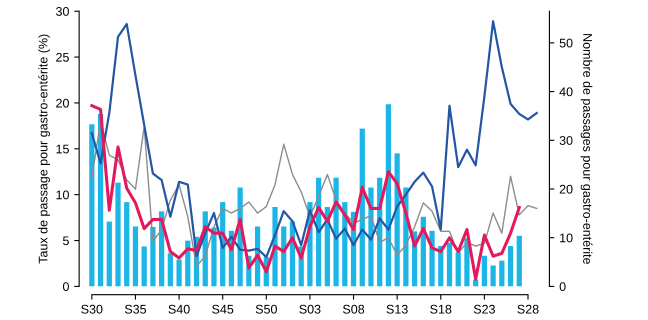  Describe the element at coordinates (91, 309) in the screenshot. I see `x-tick-label: S30` at that location.